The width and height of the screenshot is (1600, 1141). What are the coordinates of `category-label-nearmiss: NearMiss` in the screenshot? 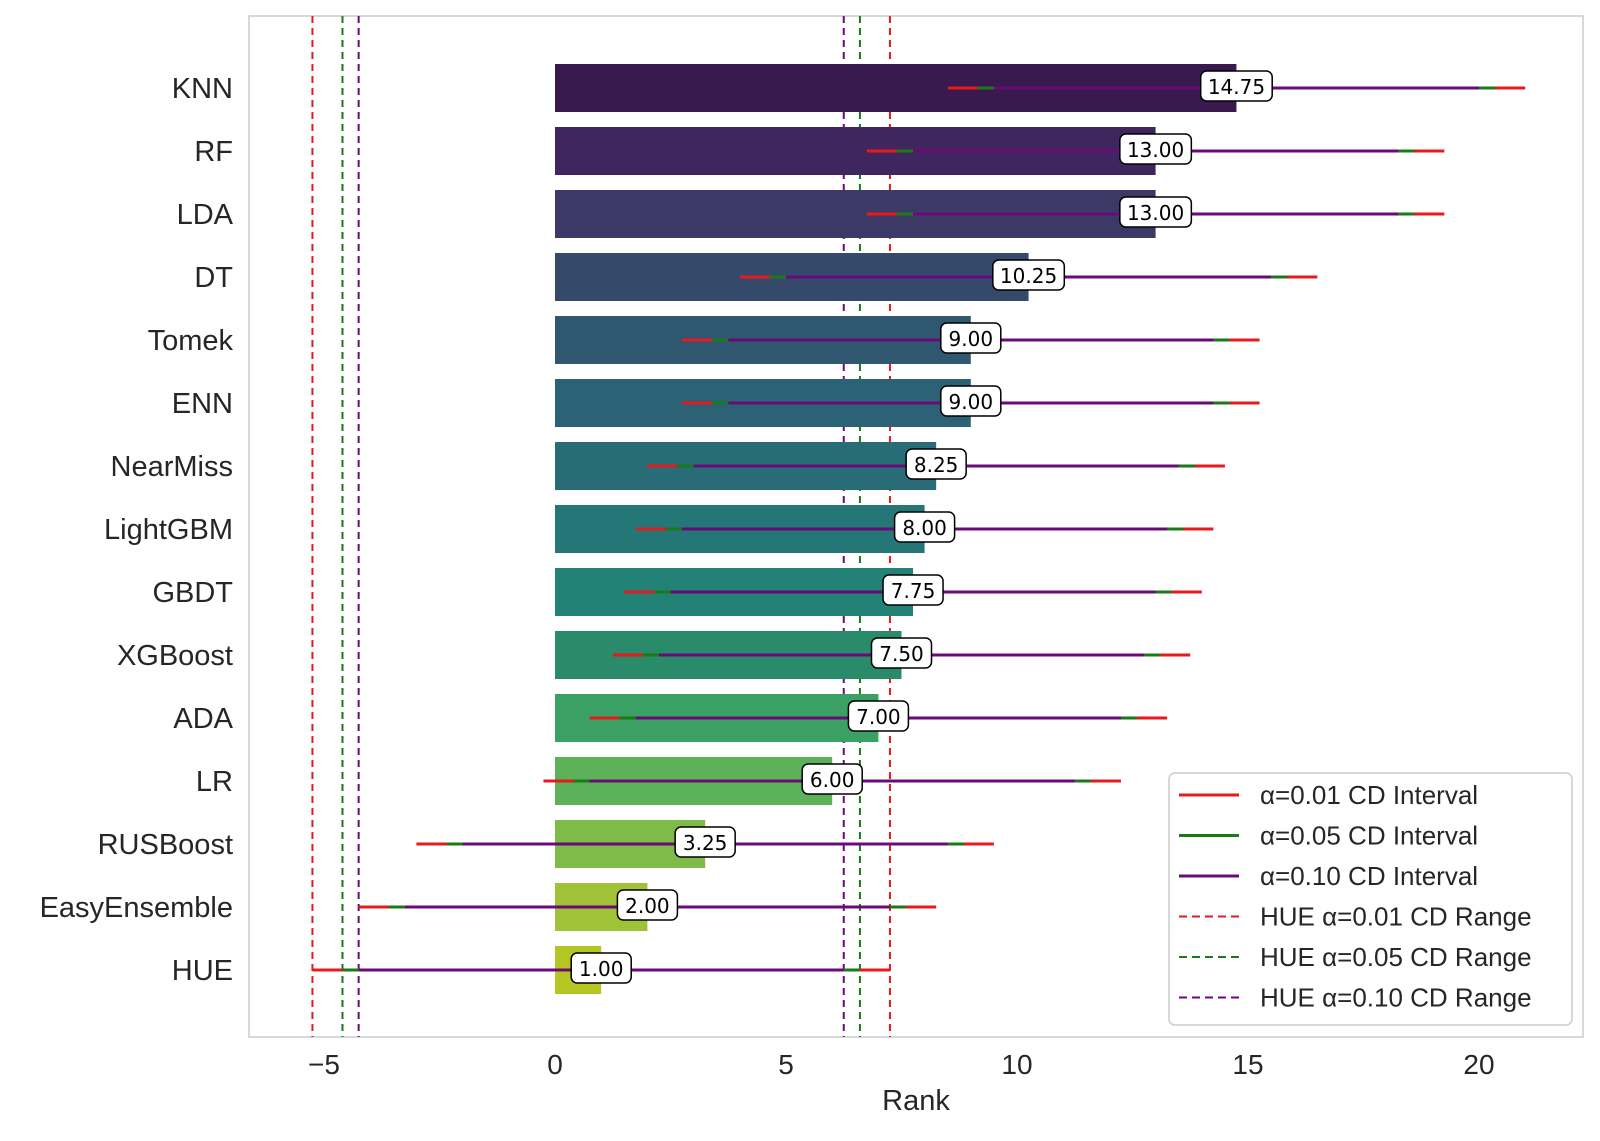 It's located at (172, 467).